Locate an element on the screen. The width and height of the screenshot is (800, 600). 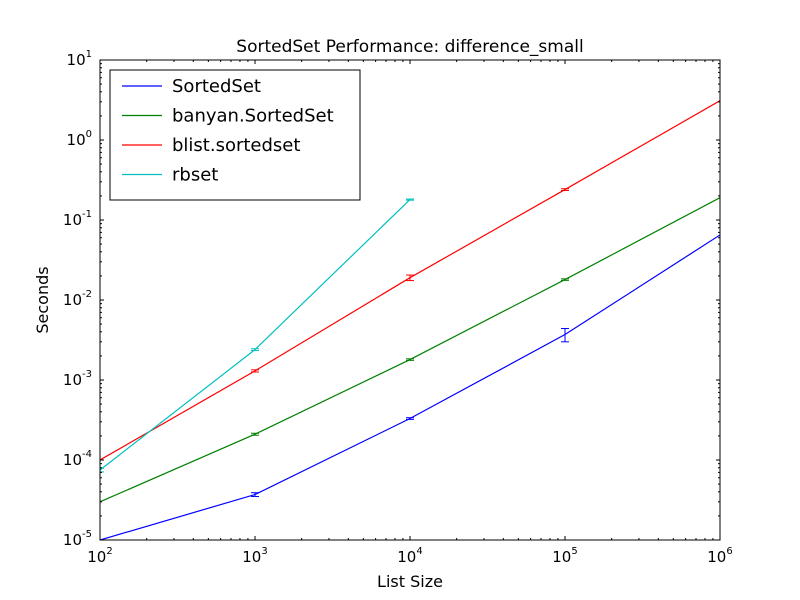
y-tick-exp: 0 is located at coordinates (89, 134).